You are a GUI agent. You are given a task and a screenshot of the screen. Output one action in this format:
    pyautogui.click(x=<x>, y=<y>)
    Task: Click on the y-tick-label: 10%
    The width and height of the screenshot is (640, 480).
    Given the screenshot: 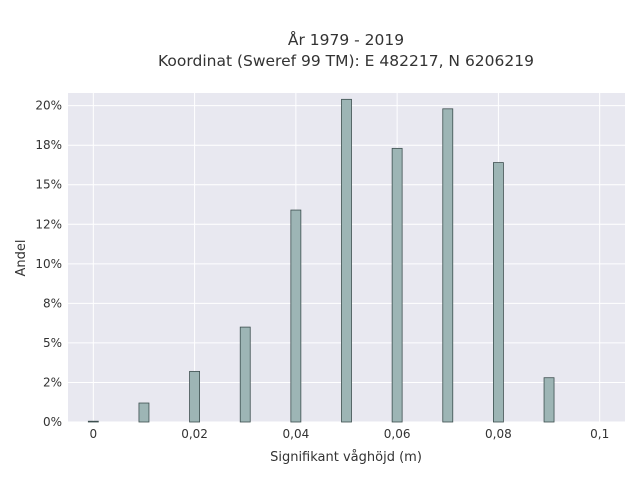 What is the action you would take?
    pyautogui.click(x=48, y=264)
    